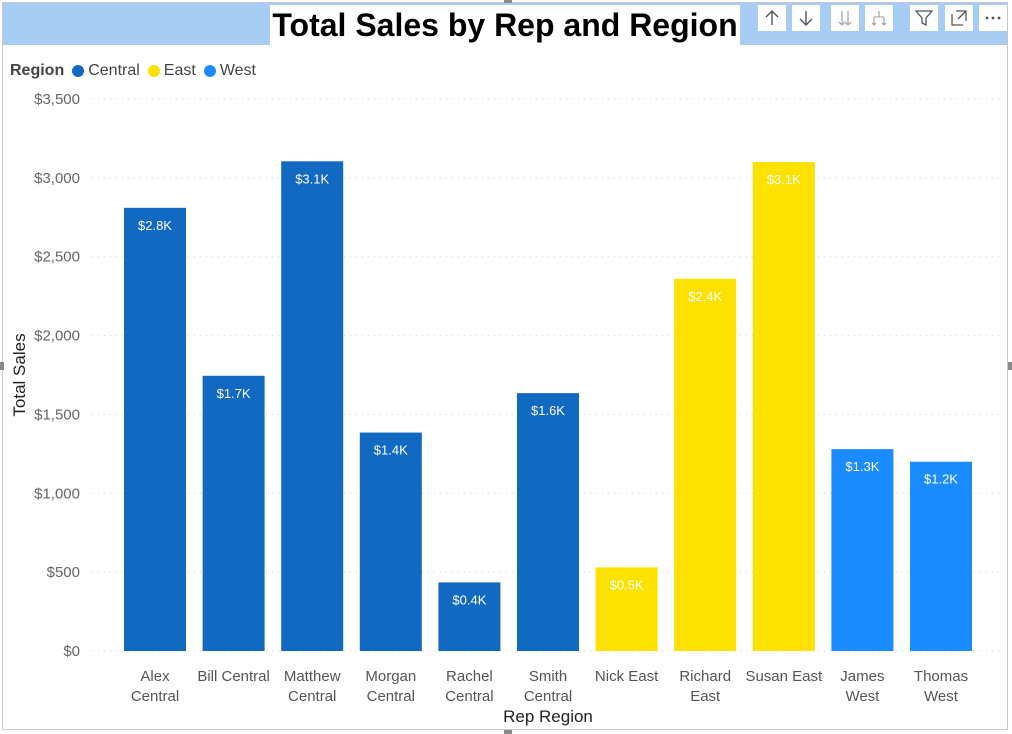 This screenshot has height=734, width=1012. Describe the element at coordinates (862, 676) in the screenshot. I see `x-category-label: James` at that location.